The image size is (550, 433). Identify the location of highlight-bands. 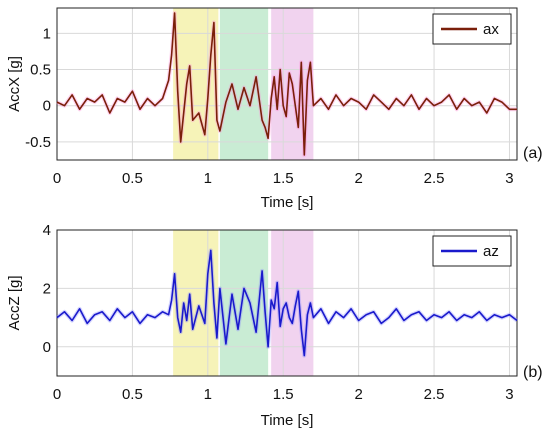
(243, 303).